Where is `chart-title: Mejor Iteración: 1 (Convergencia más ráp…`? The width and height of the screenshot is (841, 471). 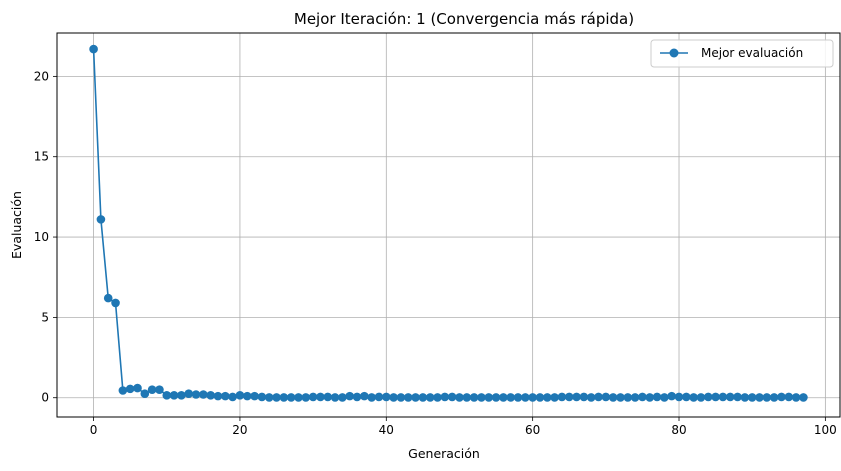 chart-title: Mejor Iteración: 1 (Convergencia más ráp… is located at coordinates (464, 19).